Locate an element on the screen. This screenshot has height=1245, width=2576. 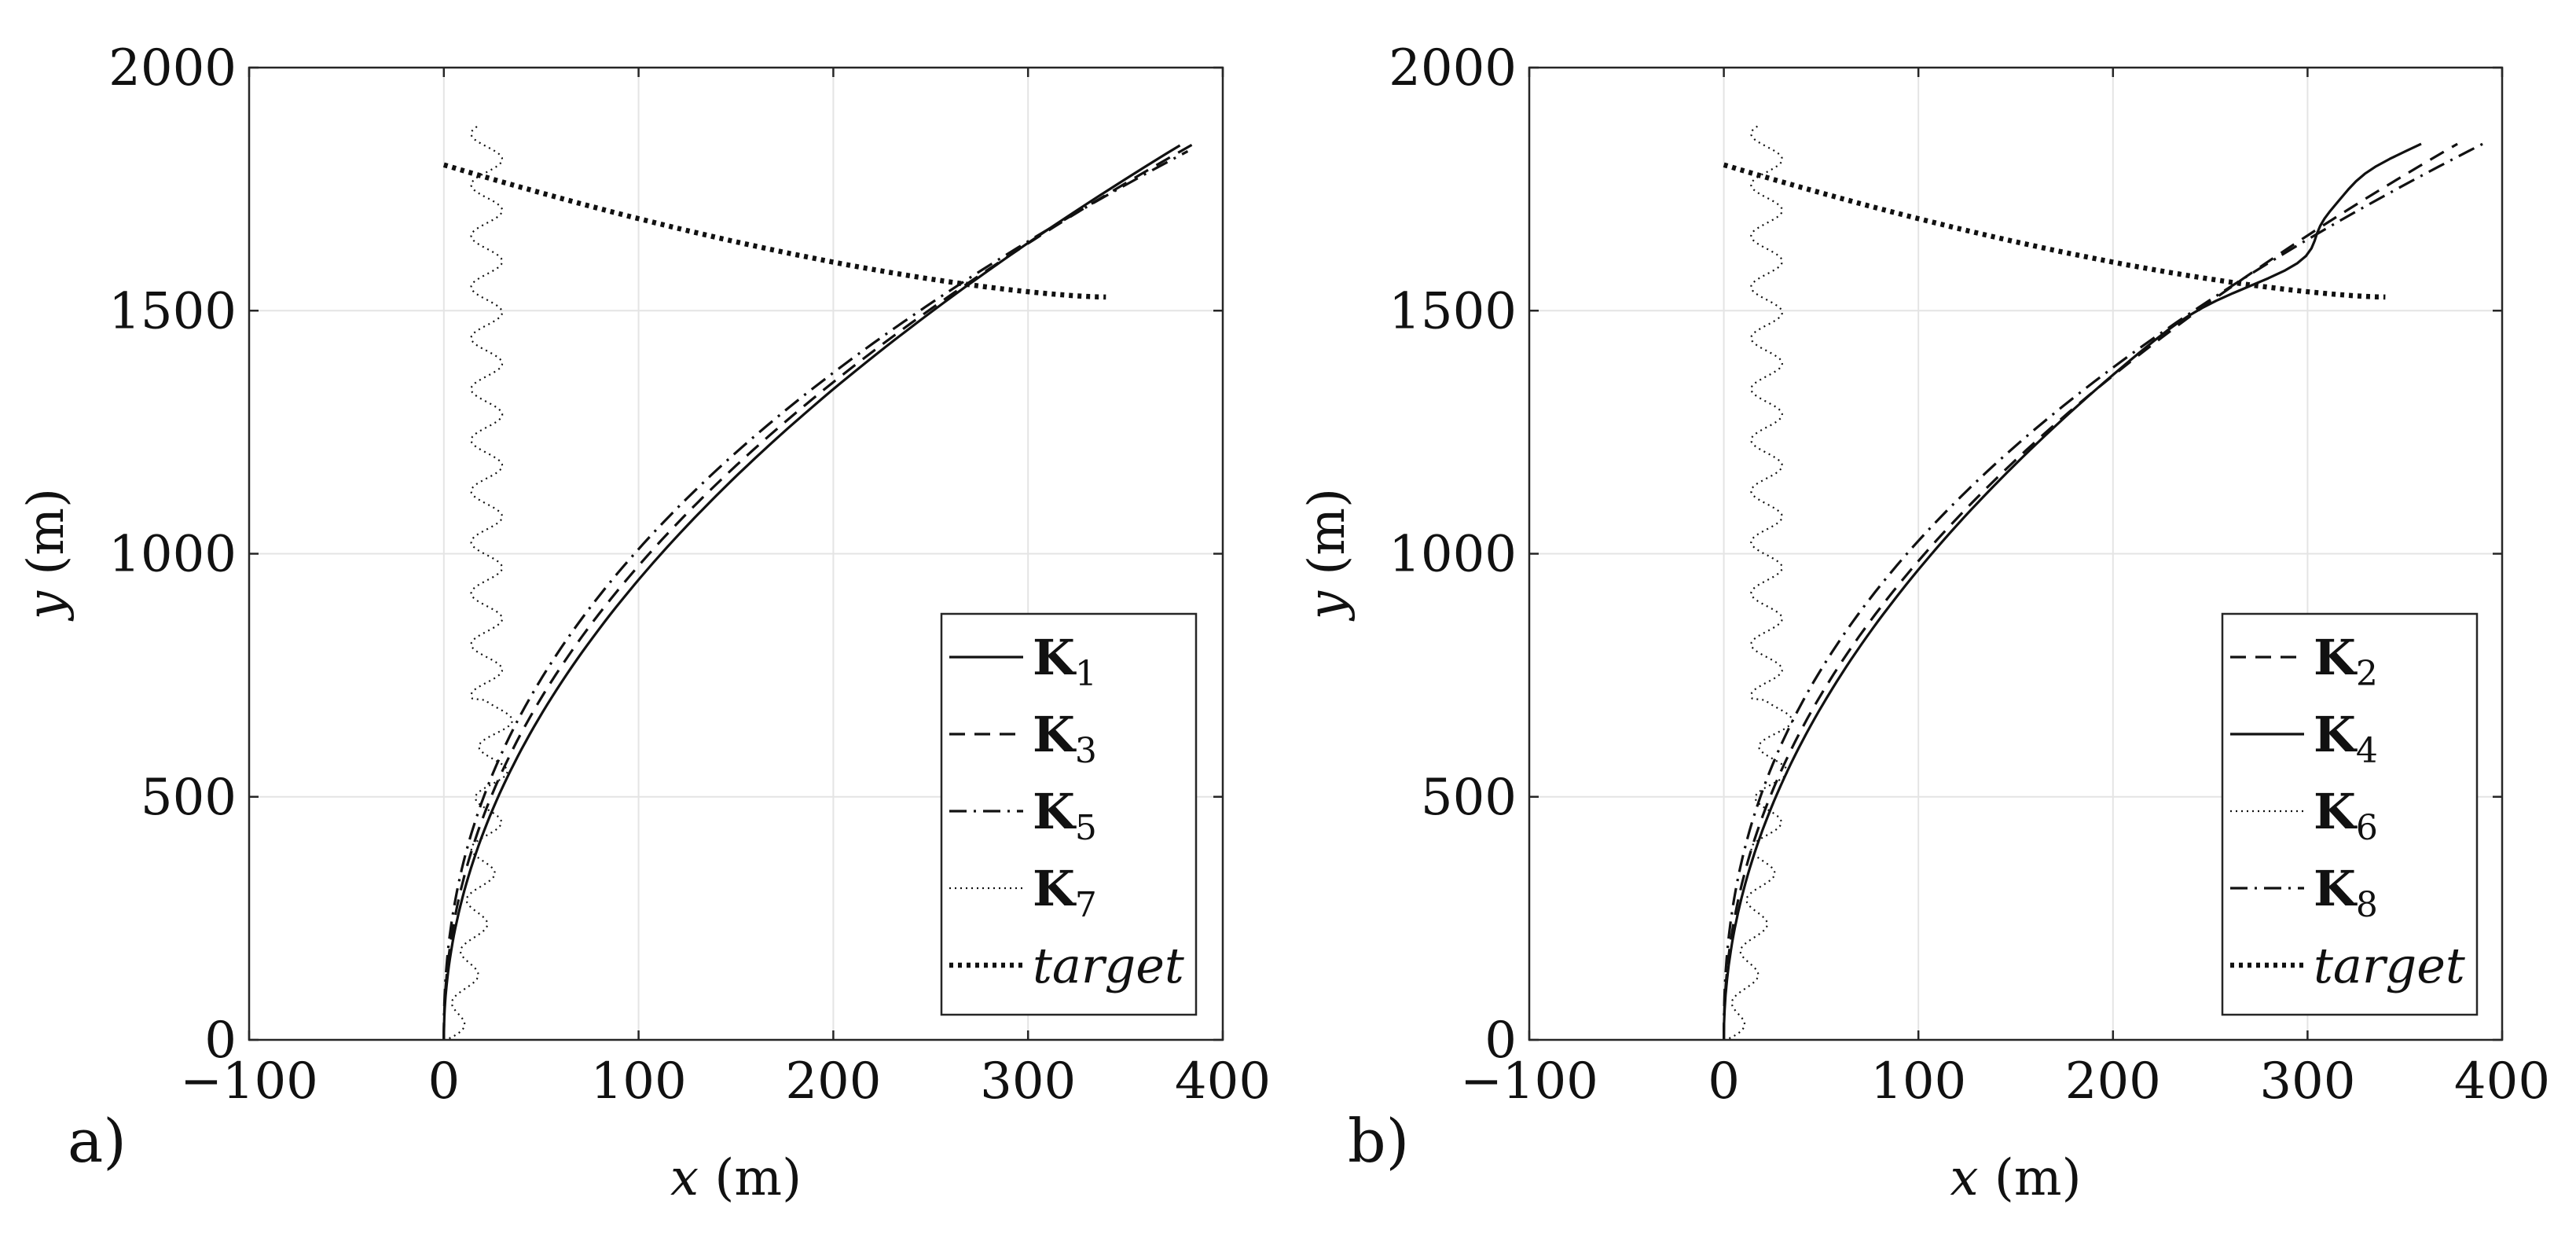
legend-label-k6: K6 is located at coordinates (2346, 815).